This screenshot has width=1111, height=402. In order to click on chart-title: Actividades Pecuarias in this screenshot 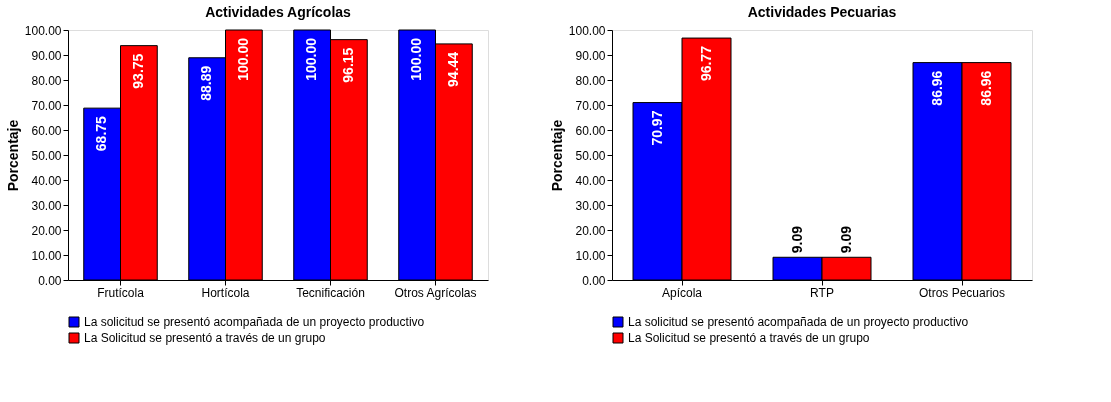, I will do `click(822, 12)`.